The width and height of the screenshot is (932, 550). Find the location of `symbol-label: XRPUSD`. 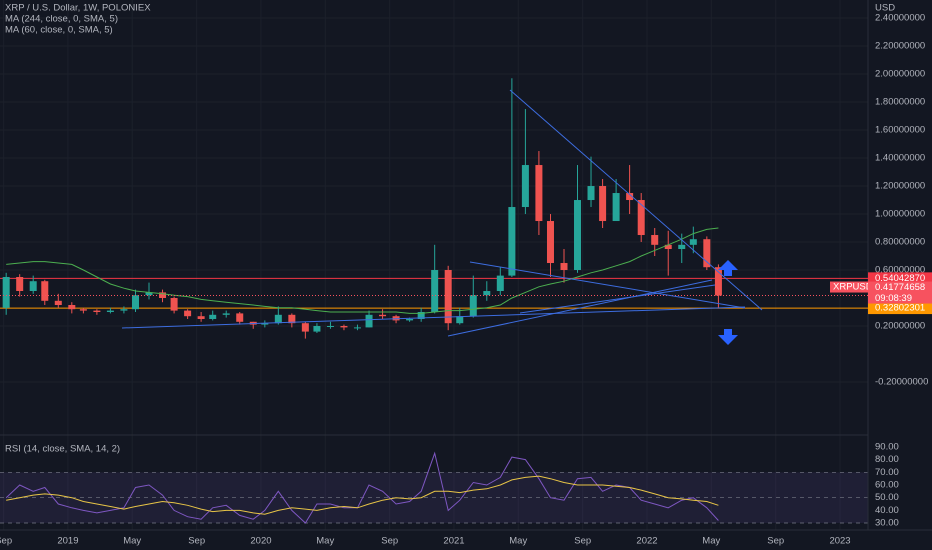

symbol-label: XRPUSD is located at coordinates (853, 287).